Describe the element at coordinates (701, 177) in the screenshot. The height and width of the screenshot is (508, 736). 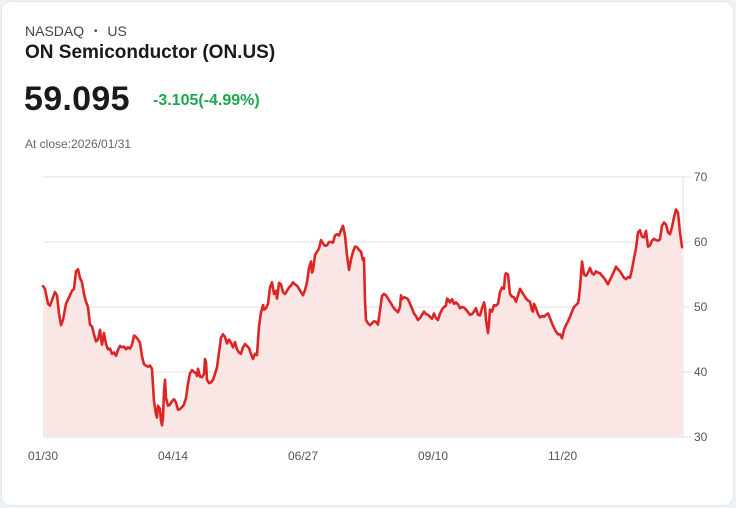
I see `y-tick-label: 70` at that location.